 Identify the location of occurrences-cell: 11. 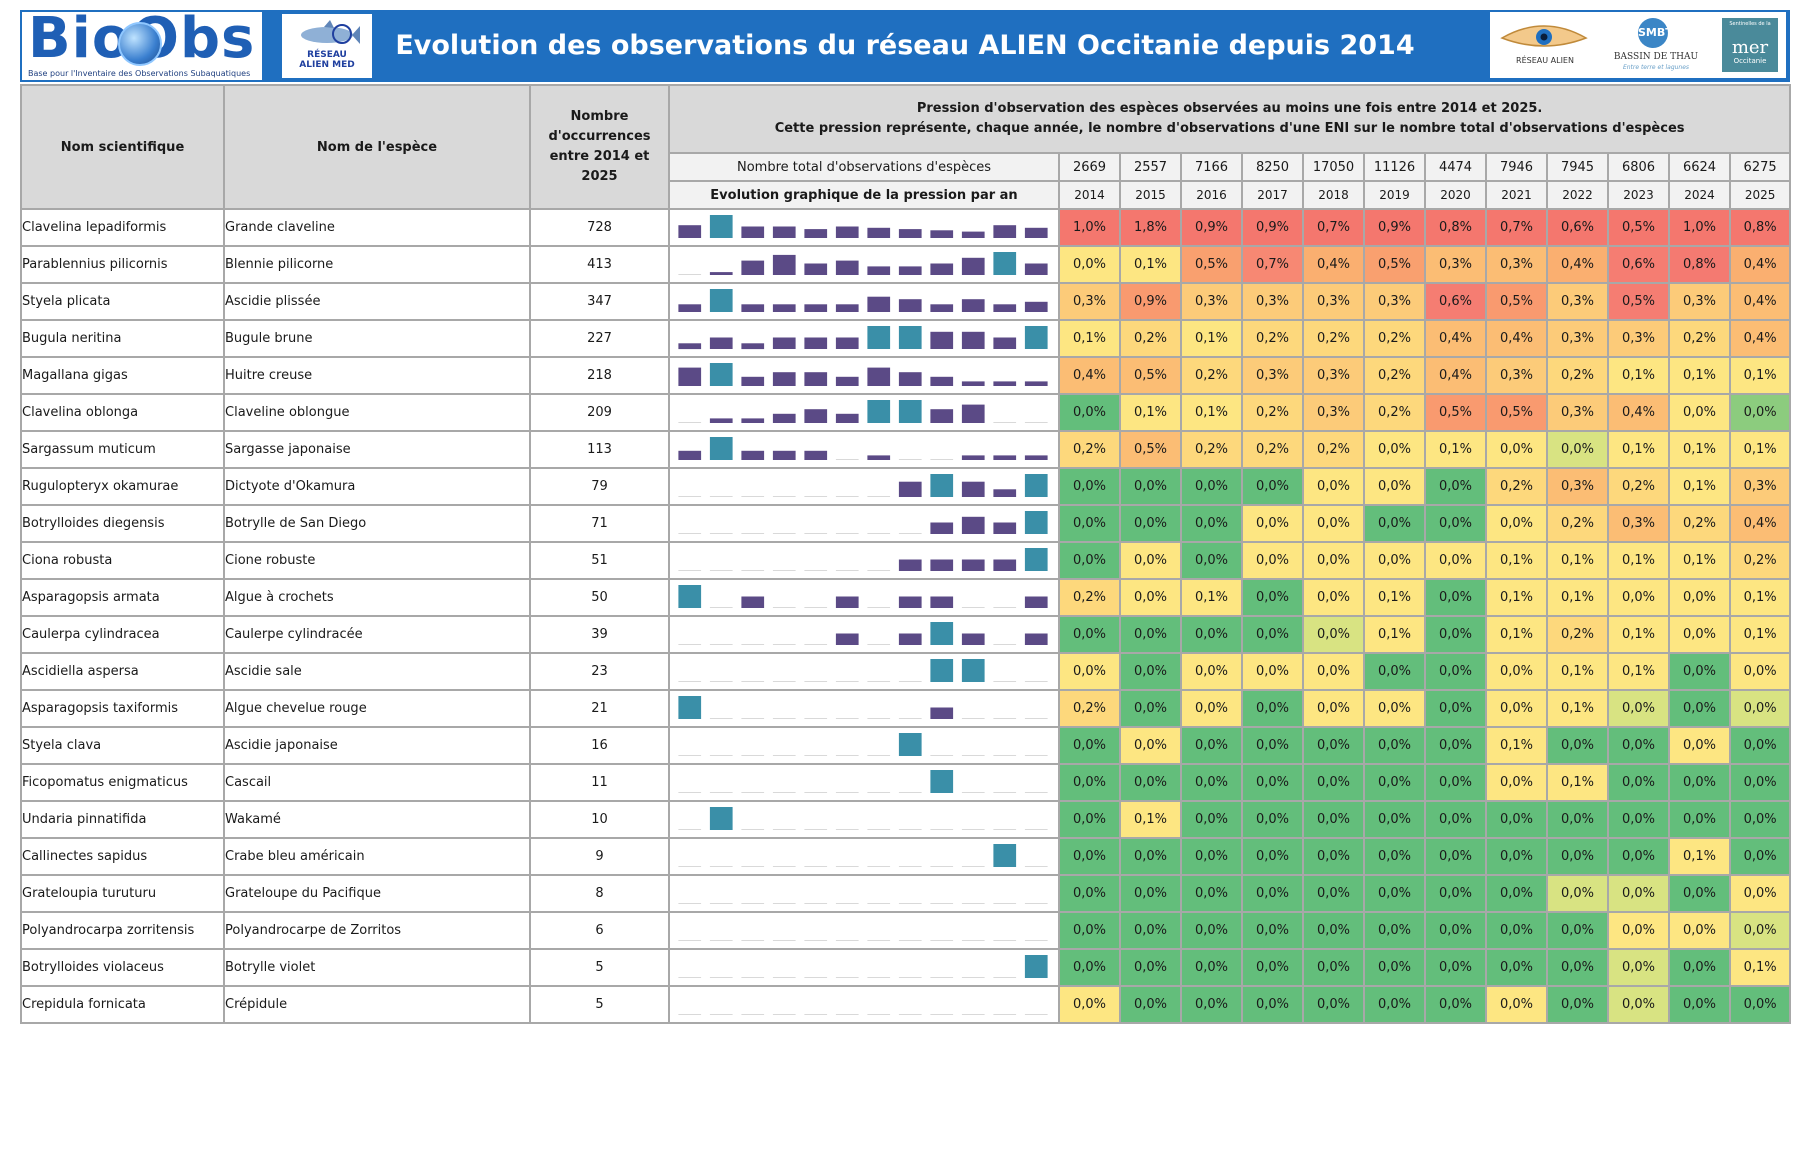
(599, 782).